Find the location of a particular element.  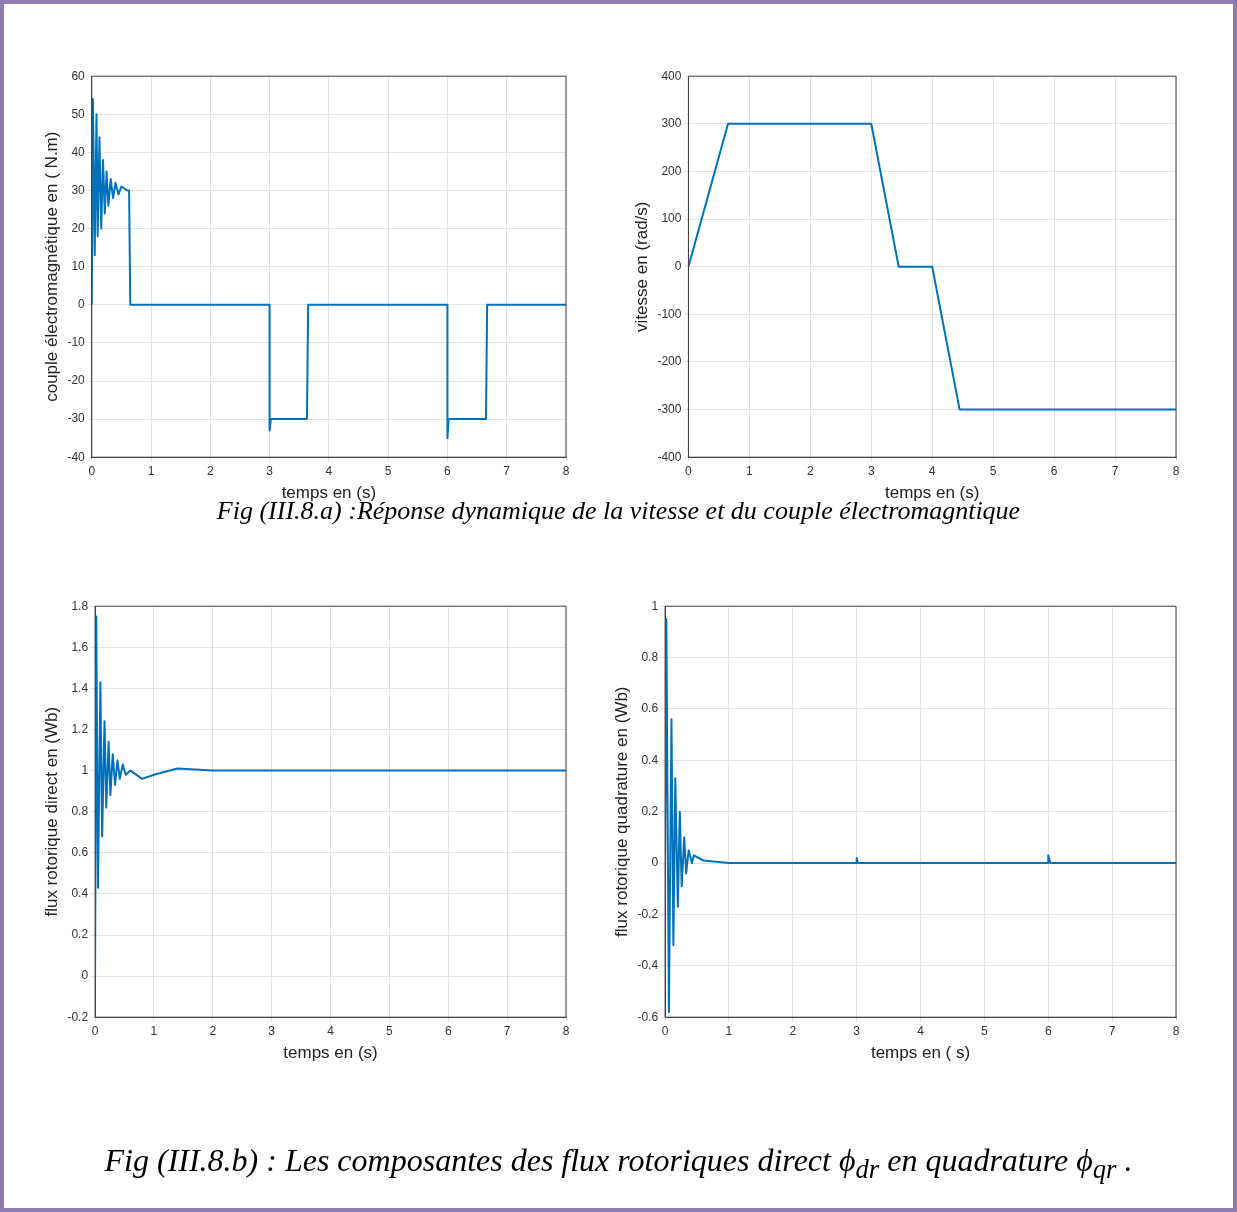

y-tick-label: -300 is located at coordinates (669, 408).